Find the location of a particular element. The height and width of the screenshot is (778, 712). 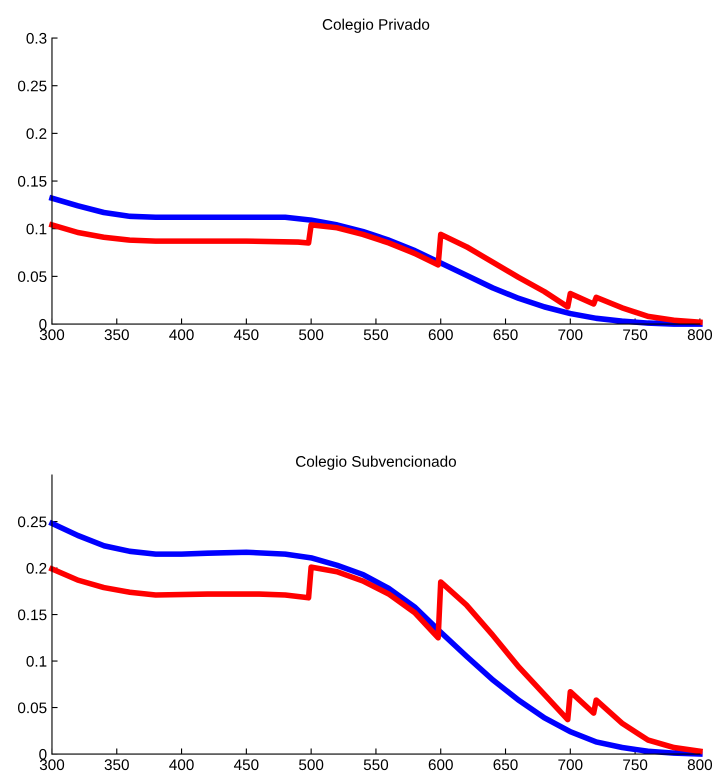

y-tick-label: 0.3 is located at coordinates (36, 38).